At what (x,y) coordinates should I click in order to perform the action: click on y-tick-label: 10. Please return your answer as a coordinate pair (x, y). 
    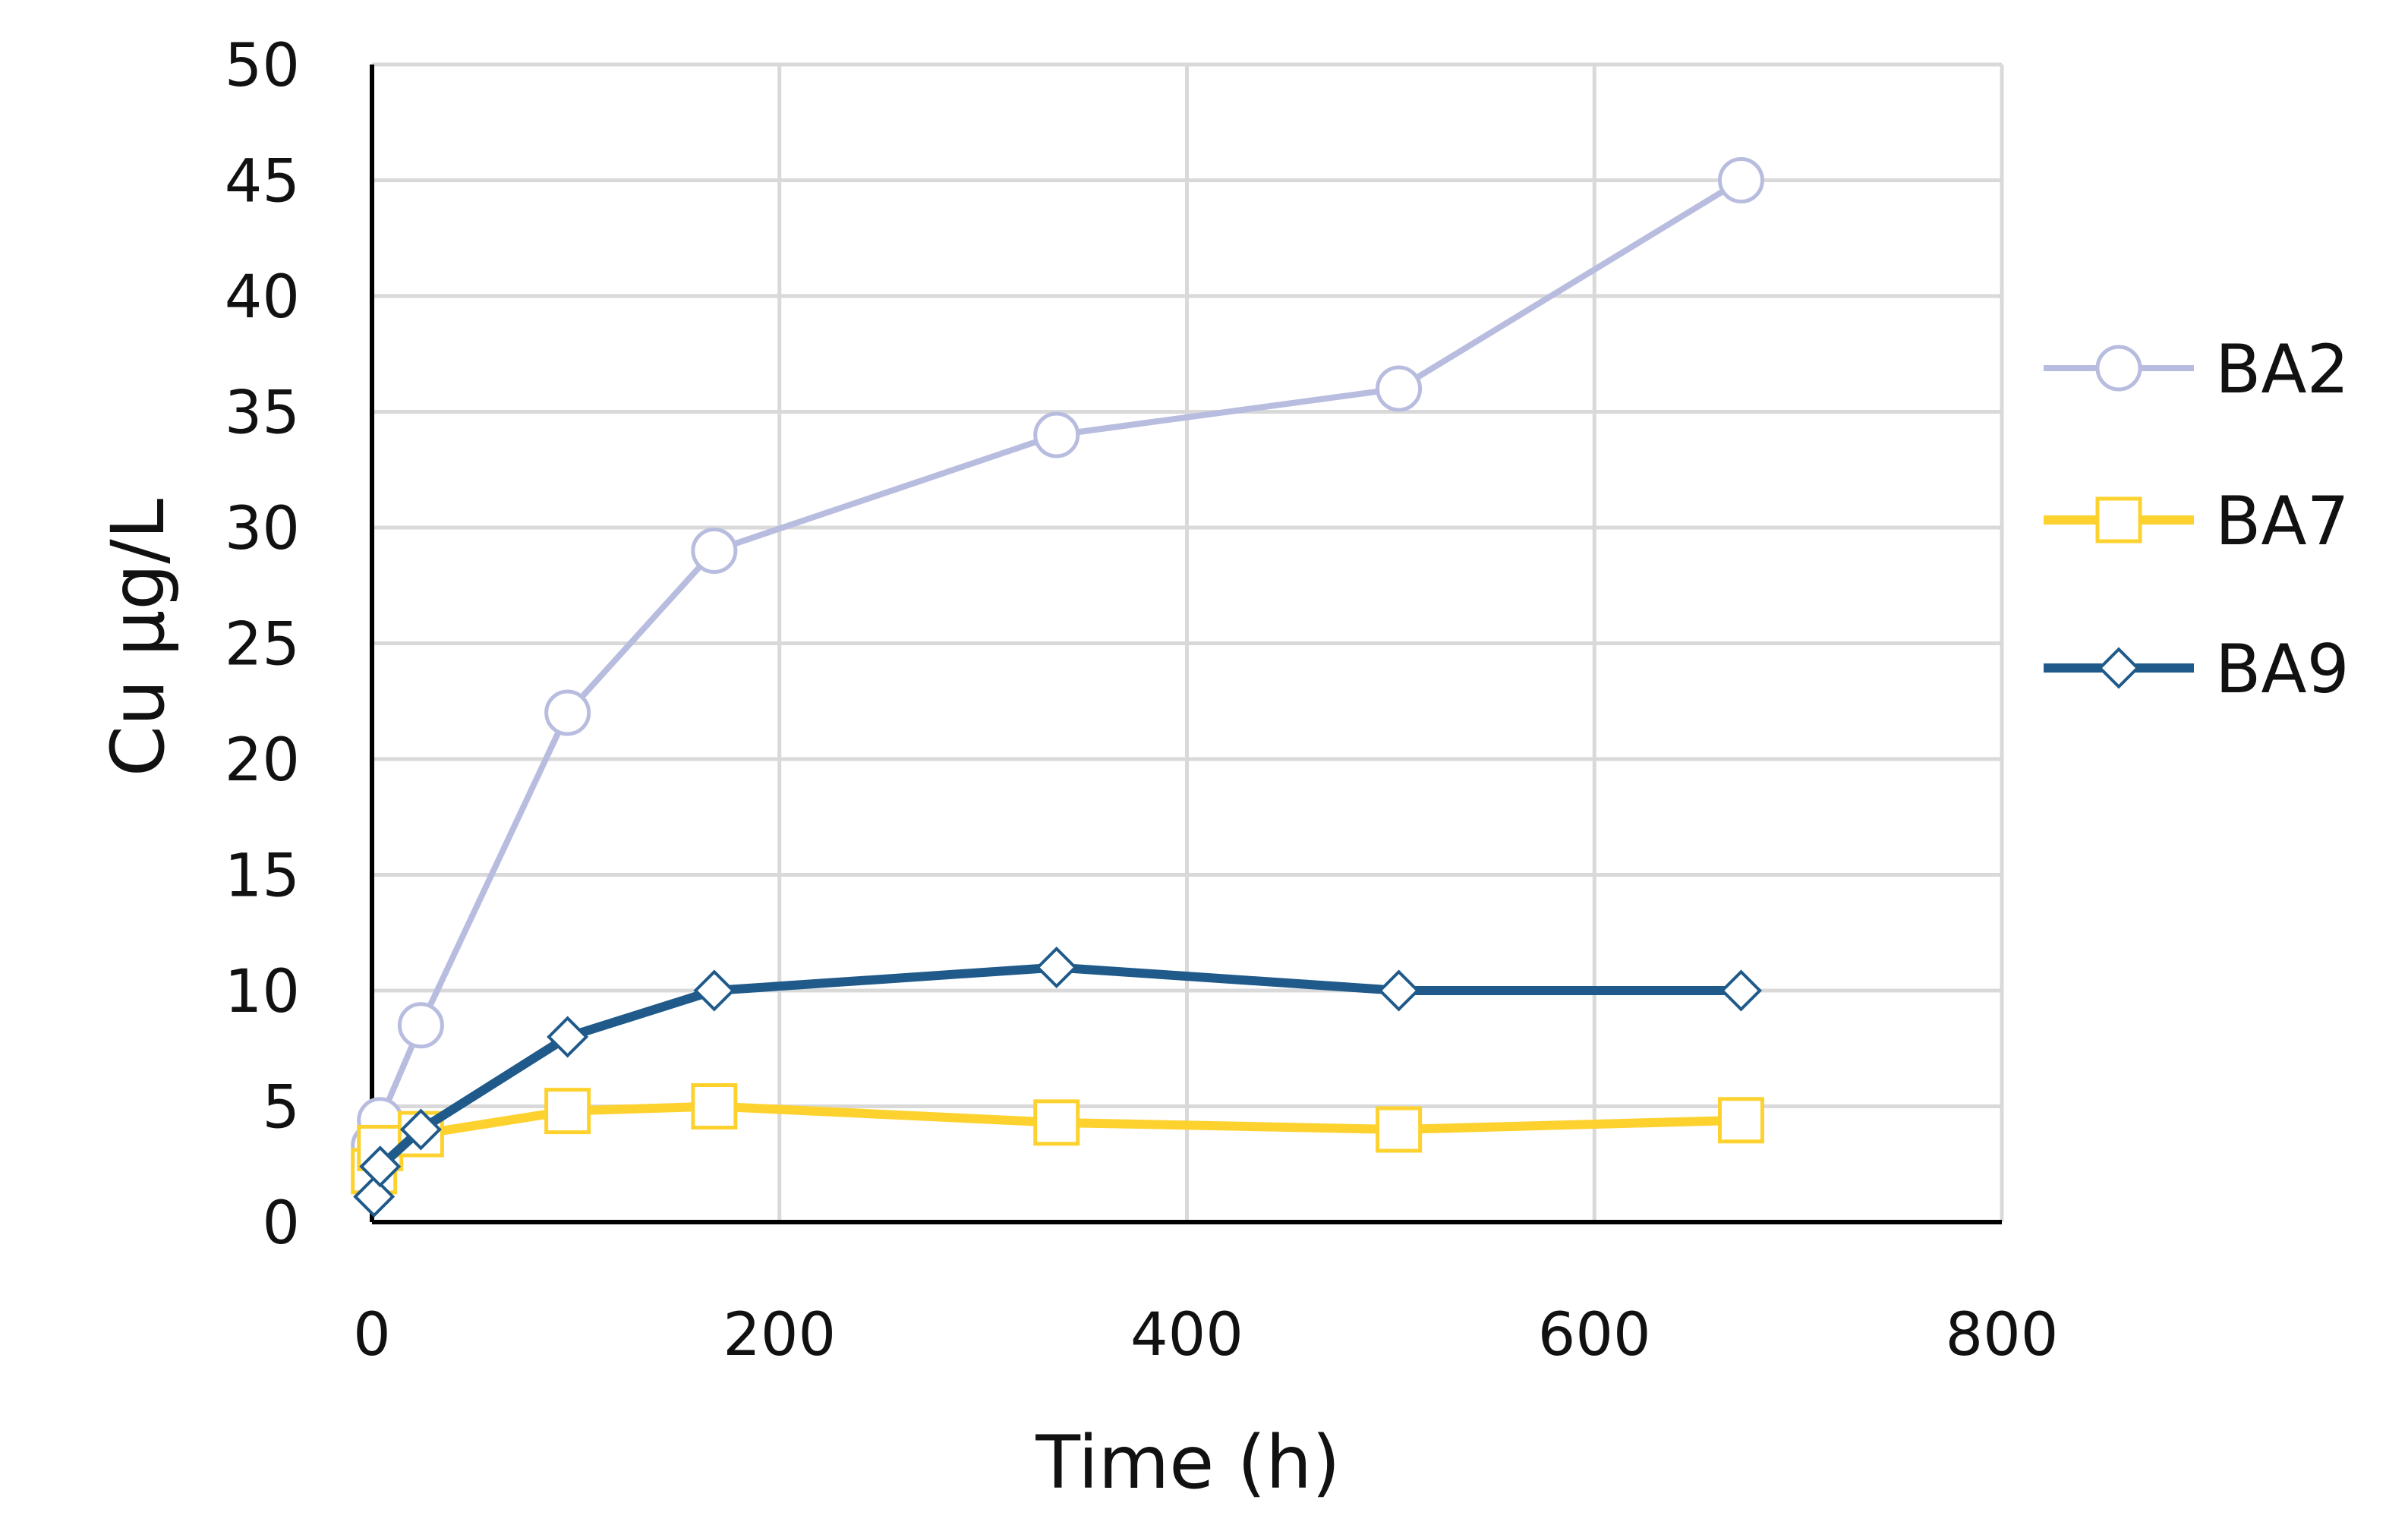
    Looking at the image, I should click on (262, 992).